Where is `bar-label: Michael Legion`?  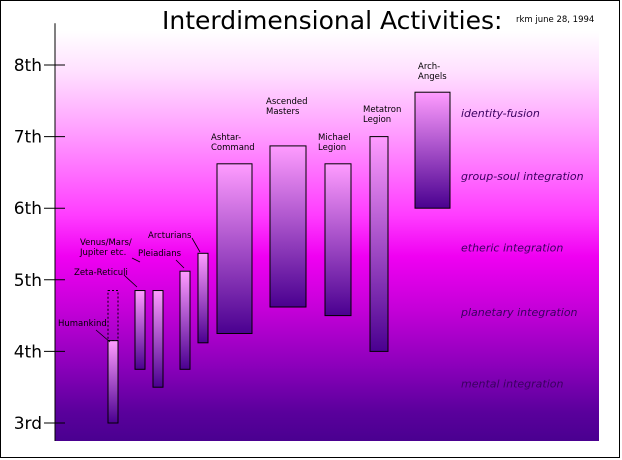 bar-label: Michael Legion is located at coordinates (334, 143).